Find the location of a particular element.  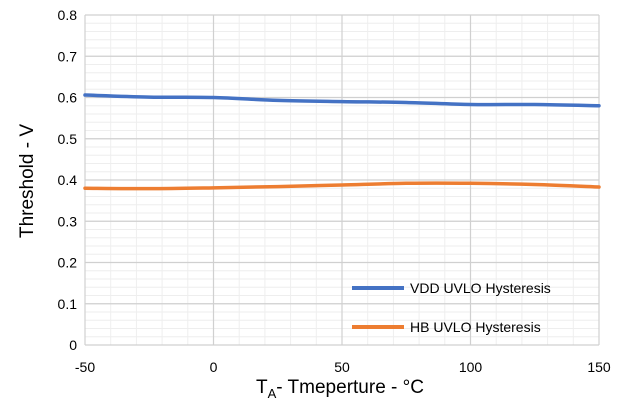

y-tick-label: 0.8 is located at coordinates (68, 15).